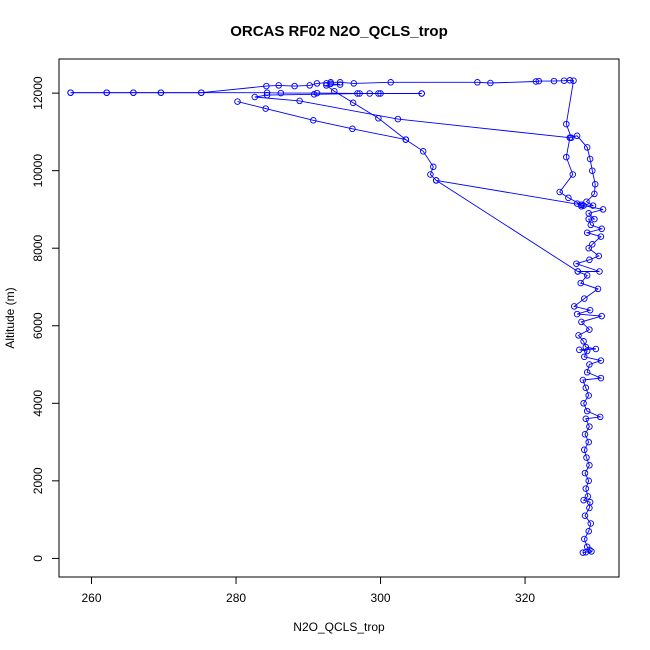  What do you see at coordinates (38, 480) in the screenshot?
I see `y-tick-label: 2000` at bounding box center [38, 480].